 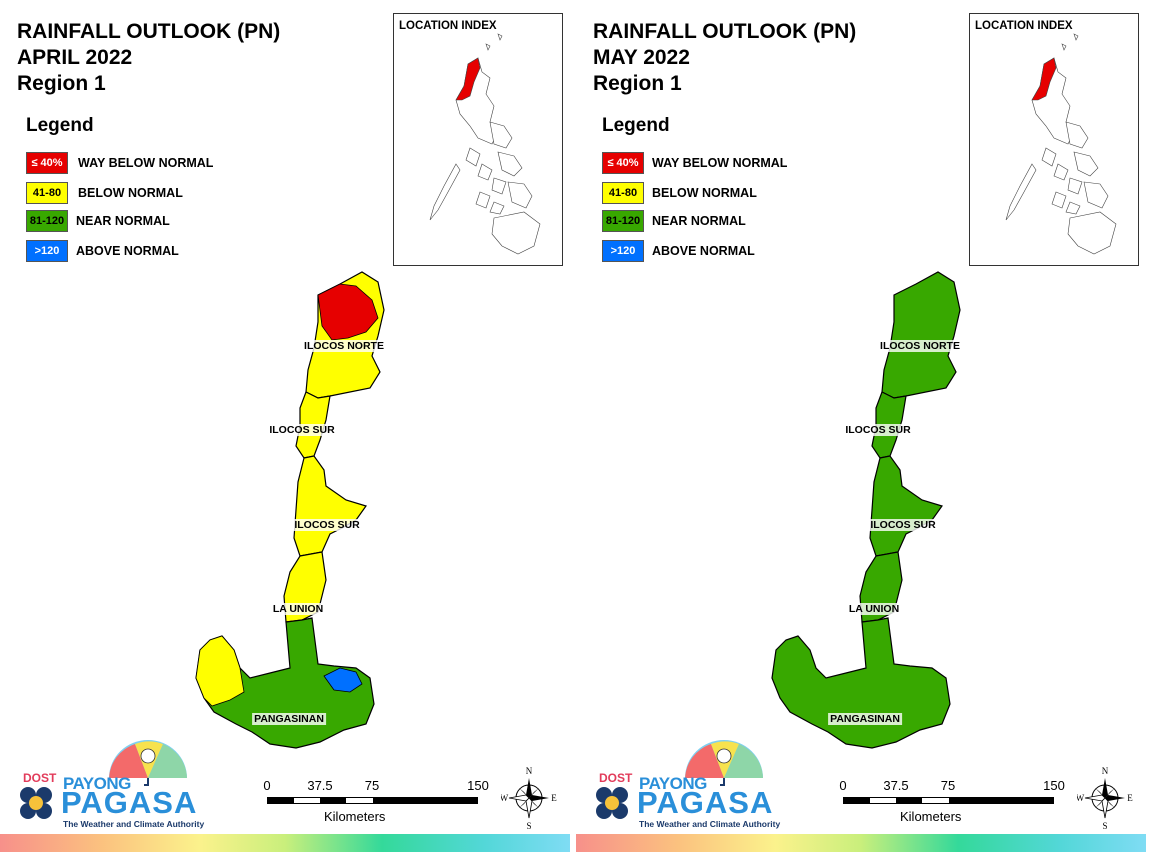 I want to click on logo-payong-text: PAYONG, so click(x=673, y=783).